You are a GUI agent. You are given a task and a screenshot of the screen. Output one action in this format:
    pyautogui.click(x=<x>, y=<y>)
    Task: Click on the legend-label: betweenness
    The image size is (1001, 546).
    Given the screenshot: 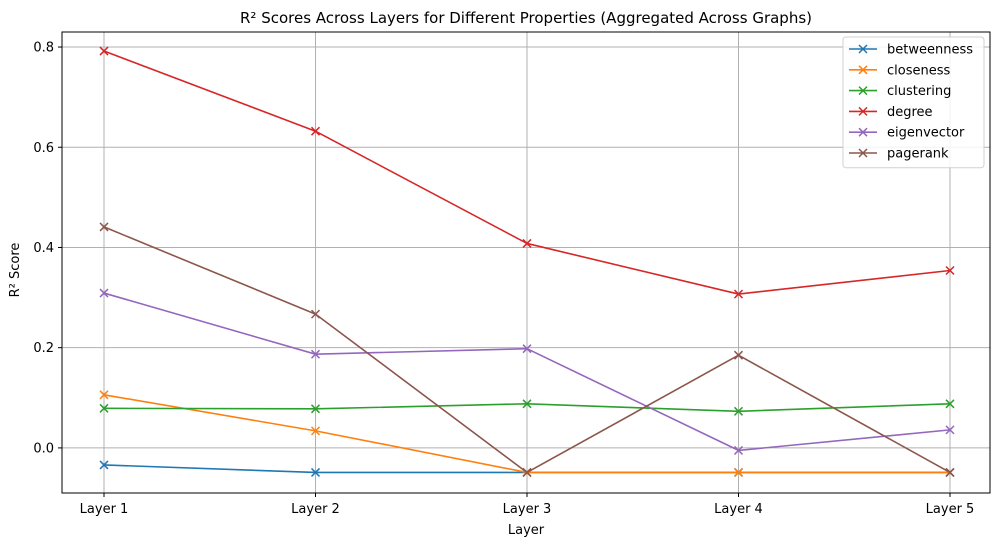 What is the action you would take?
    pyautogui.click(x=930, y=50)
    